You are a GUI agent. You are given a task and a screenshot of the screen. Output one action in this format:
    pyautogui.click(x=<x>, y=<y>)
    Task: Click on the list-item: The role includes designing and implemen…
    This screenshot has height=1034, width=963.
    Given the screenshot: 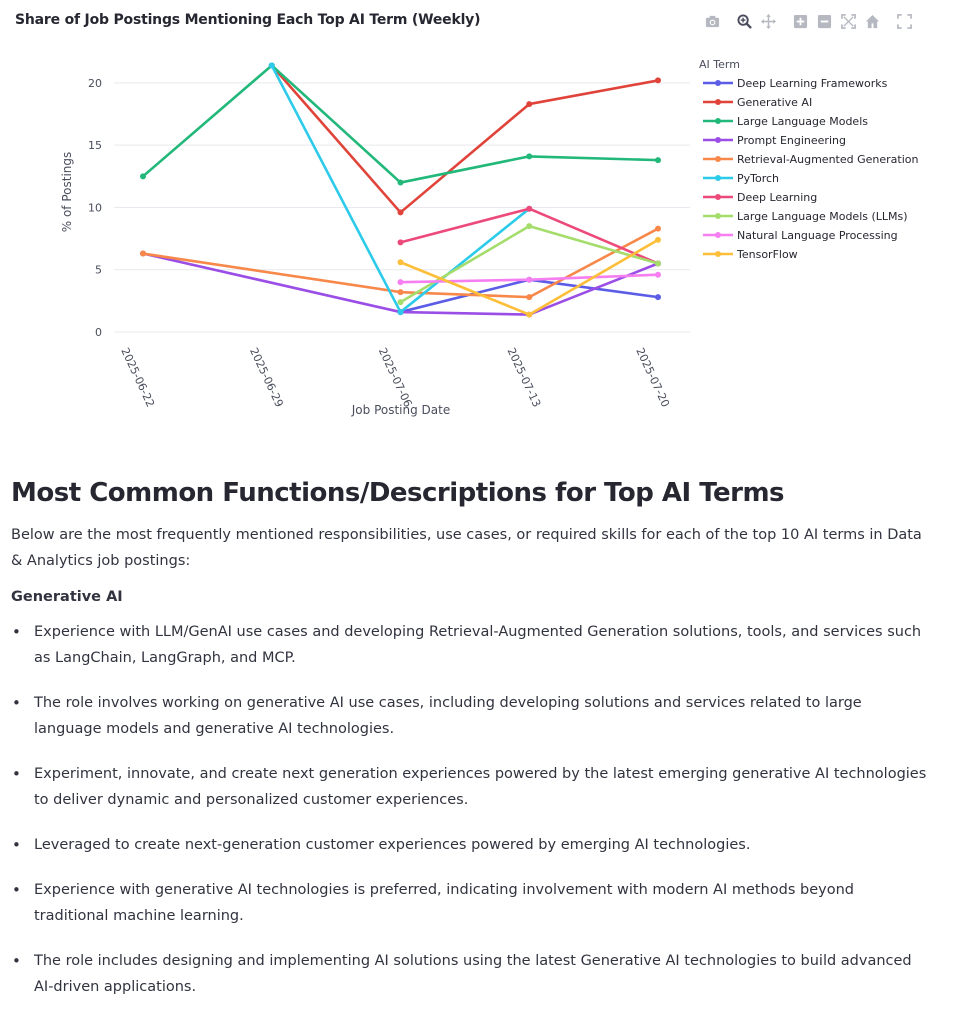 What is the action you would take?
    pyautogui.click(x=471, y=974)
    